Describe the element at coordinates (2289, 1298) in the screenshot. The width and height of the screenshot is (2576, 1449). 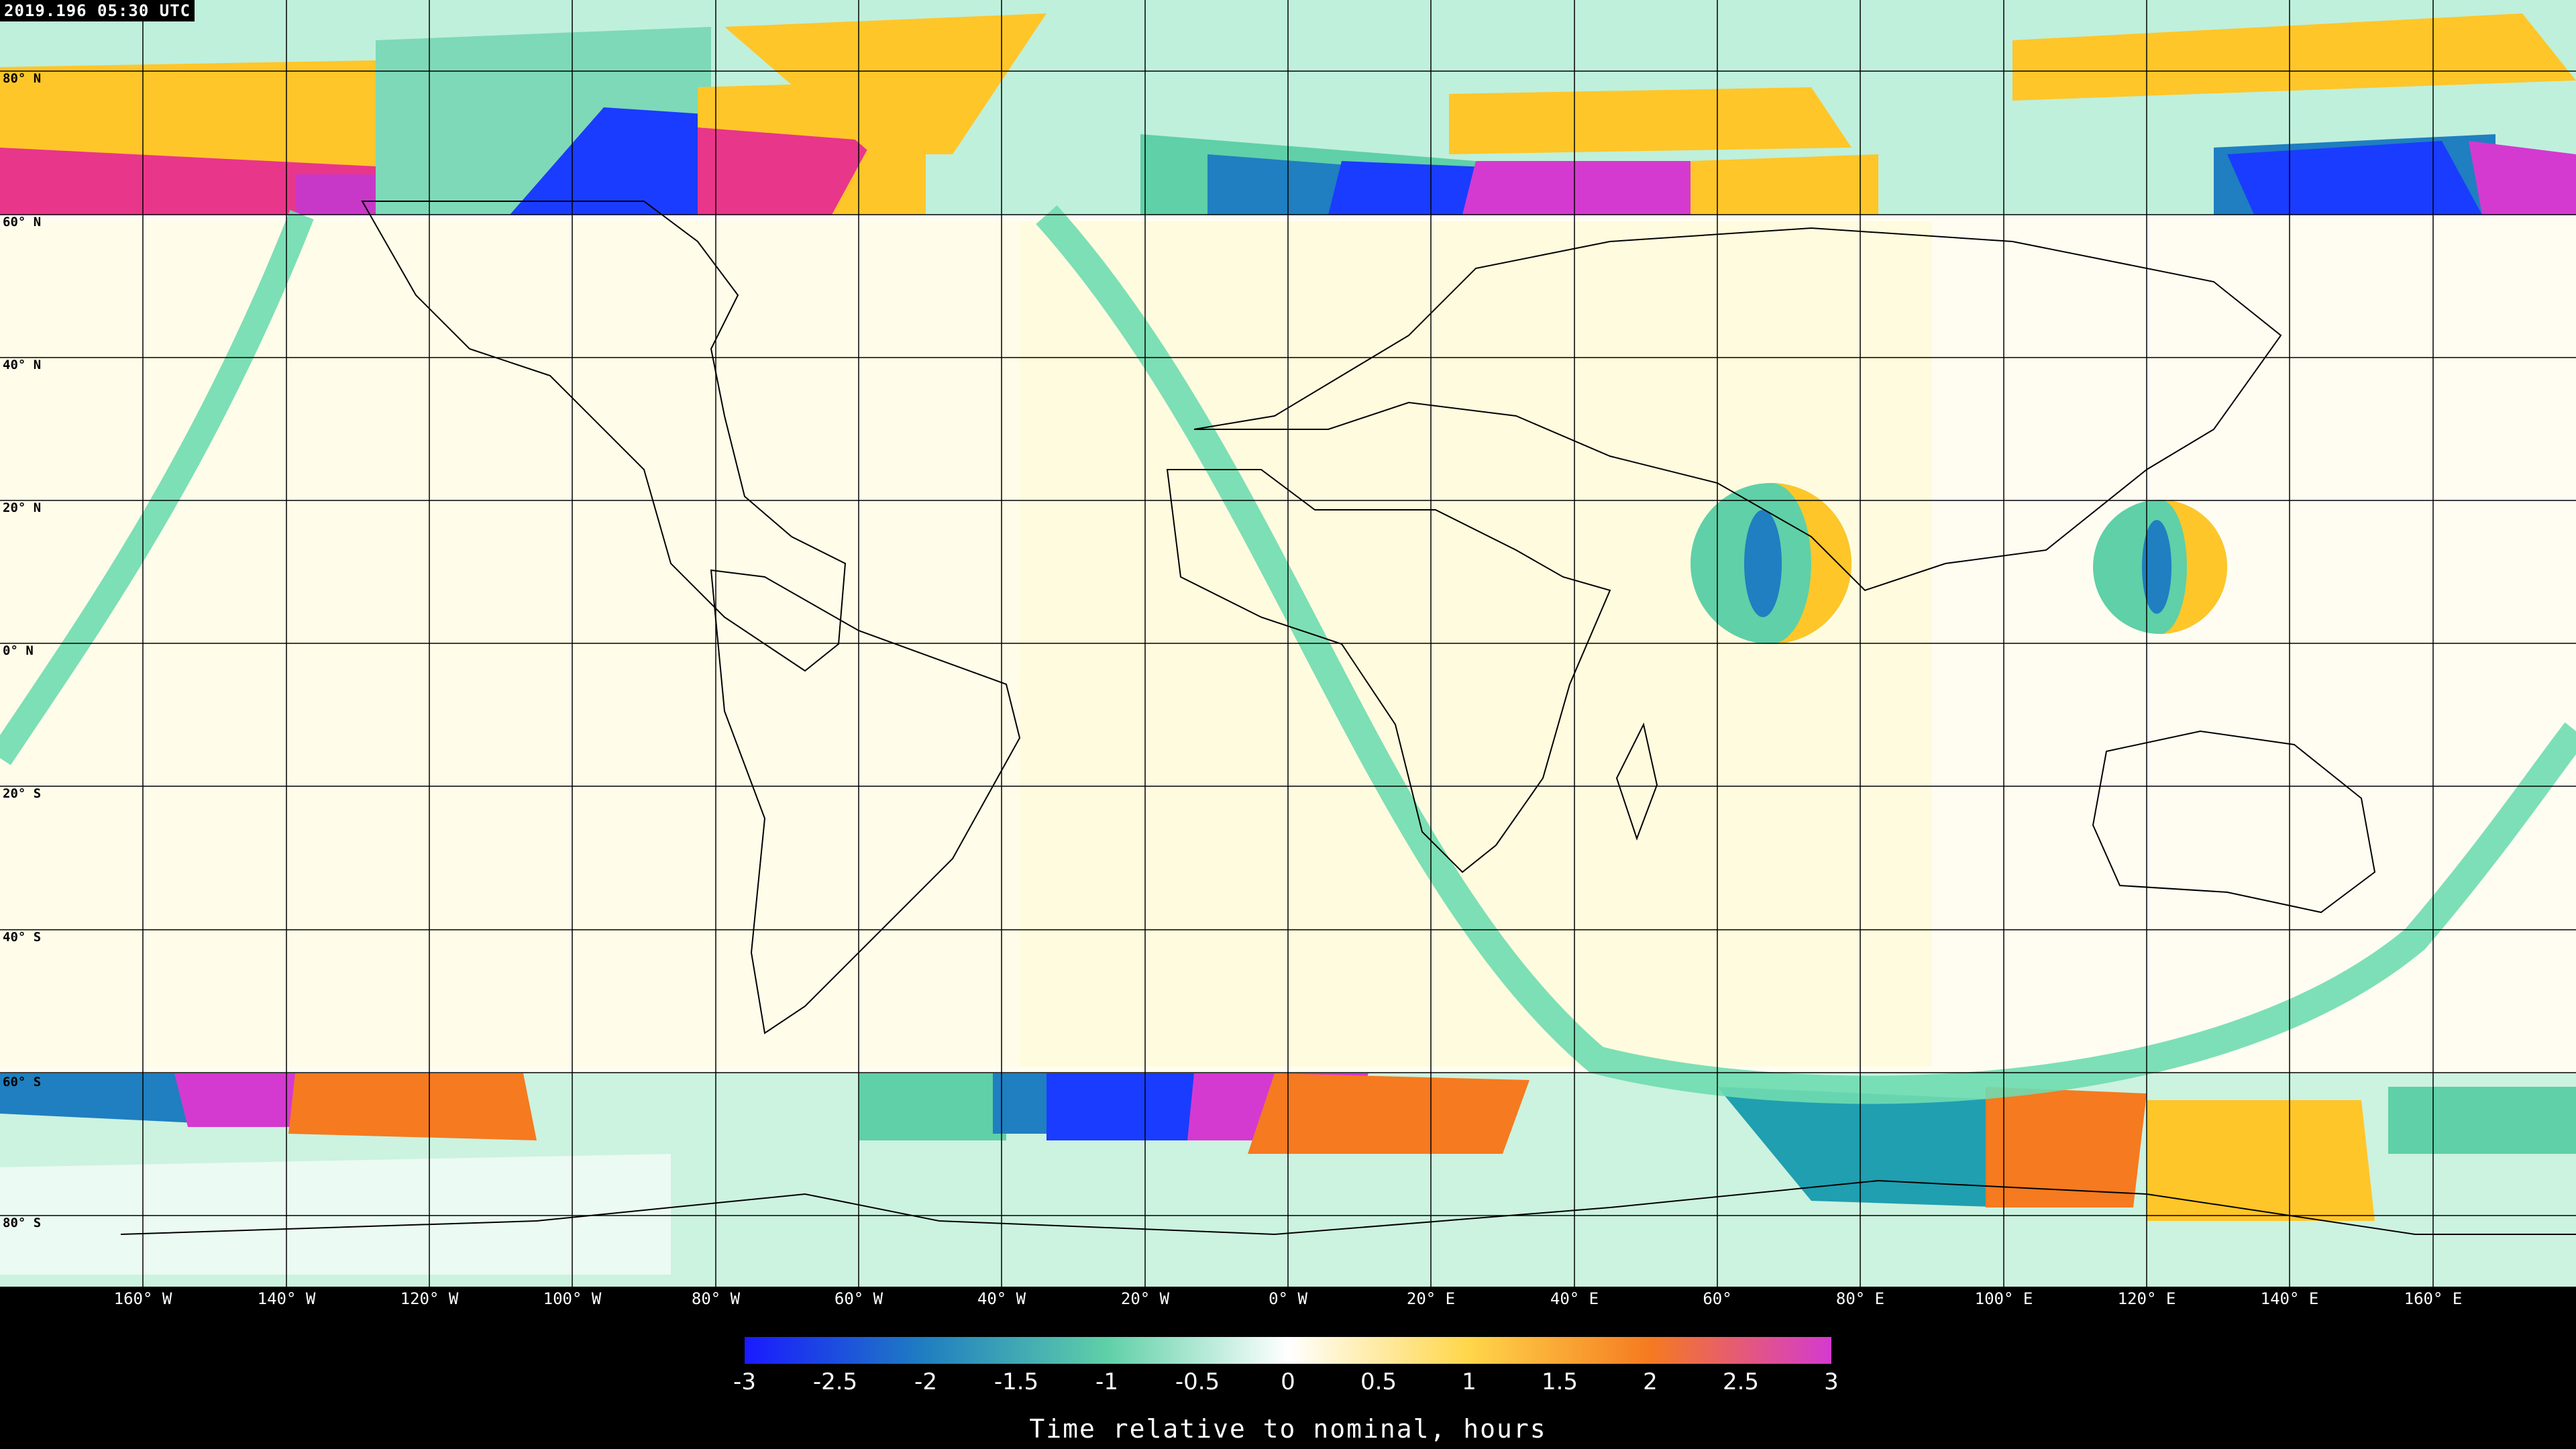
I see `lon-label-140e: 140° E` at that location.